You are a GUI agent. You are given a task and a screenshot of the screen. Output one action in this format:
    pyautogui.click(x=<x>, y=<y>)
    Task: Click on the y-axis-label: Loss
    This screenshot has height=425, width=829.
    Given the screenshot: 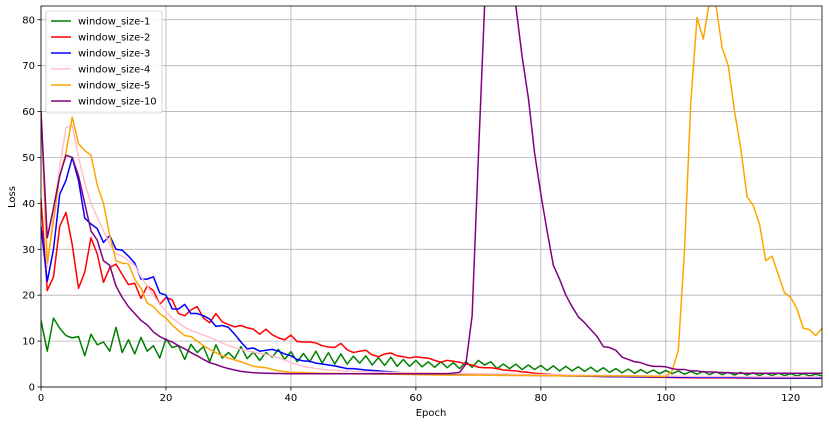 What is the action you would take?
    pyautogui.click(x=12, y=197)
    